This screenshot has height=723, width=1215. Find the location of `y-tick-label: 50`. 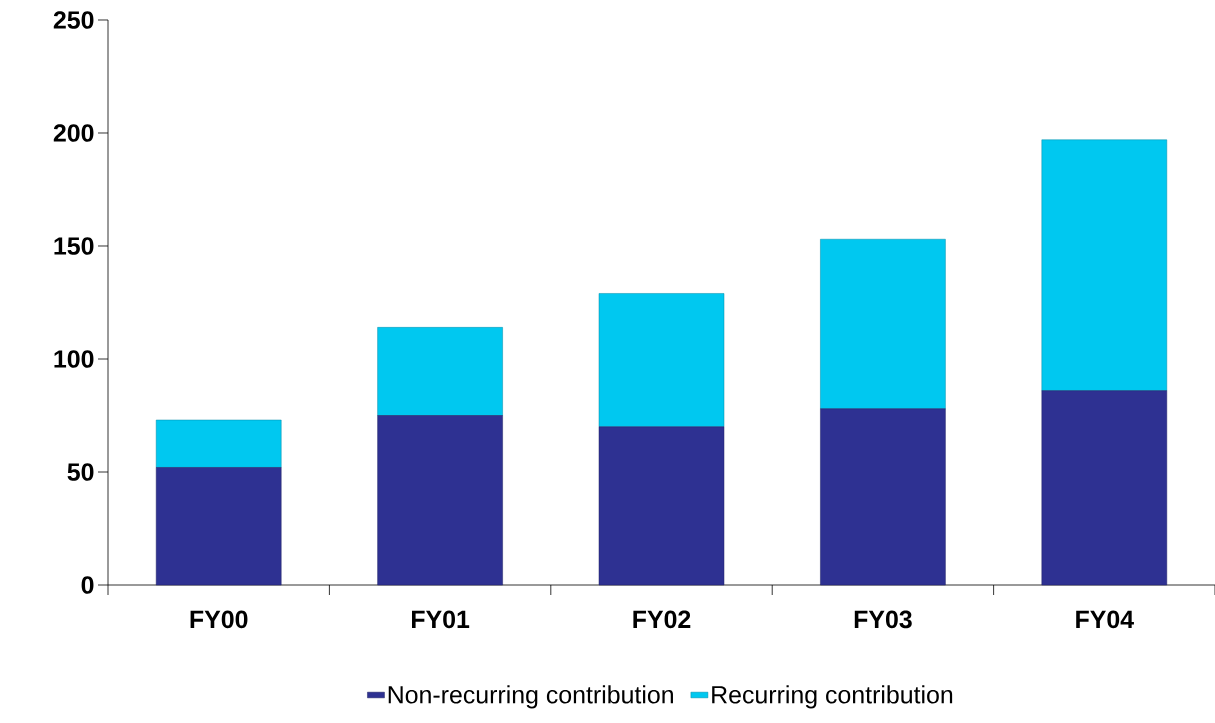

y-tick-label: 50 is located at coordinates (80, 472).